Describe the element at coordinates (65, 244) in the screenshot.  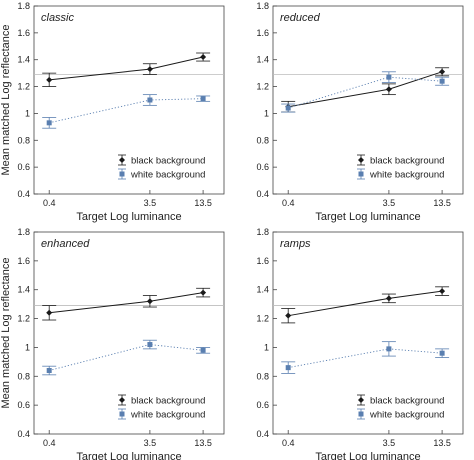
I see `panel-title: enhanced` at that location.